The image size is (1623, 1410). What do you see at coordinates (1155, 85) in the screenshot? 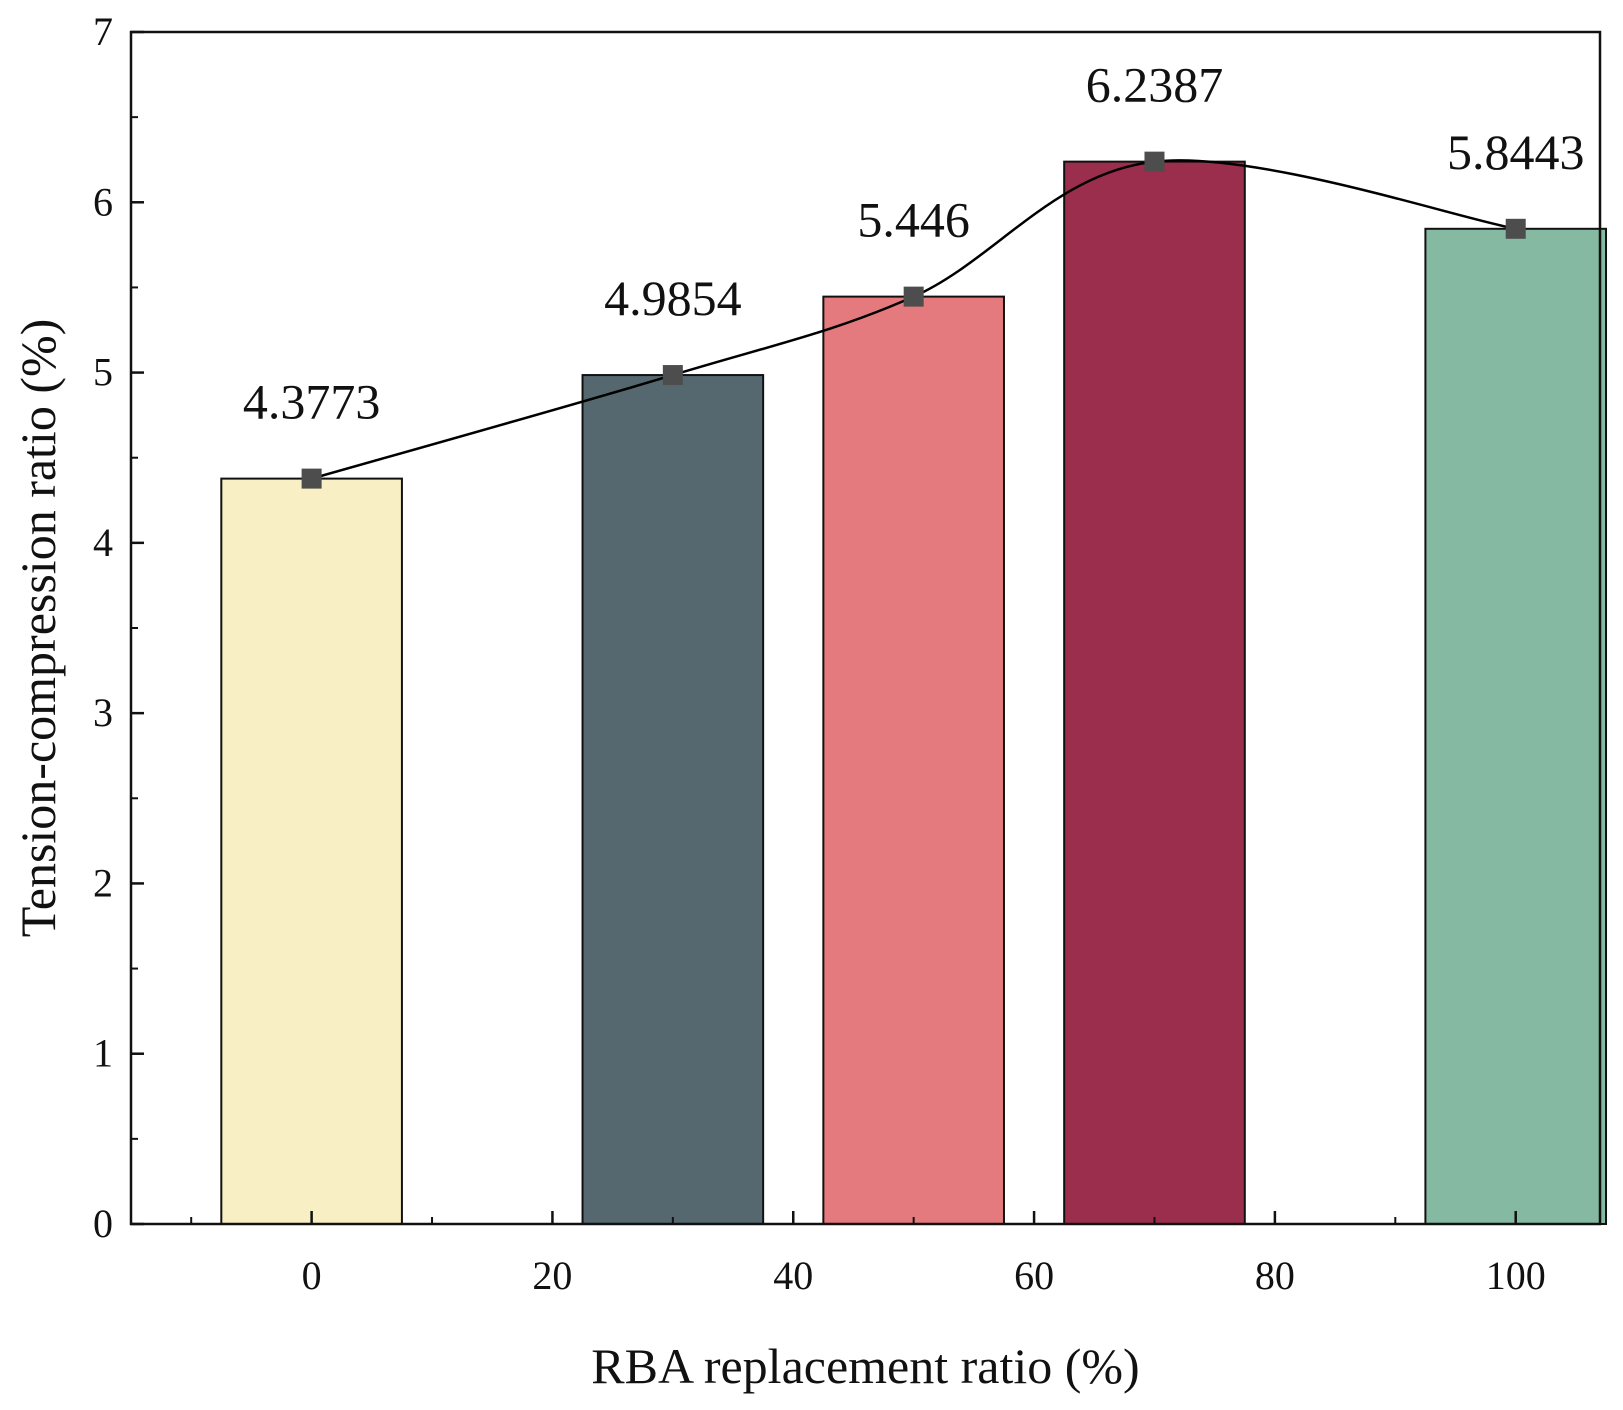
I see `data-label-6.2387: 6.2387` at bounding box center [1155, 85].